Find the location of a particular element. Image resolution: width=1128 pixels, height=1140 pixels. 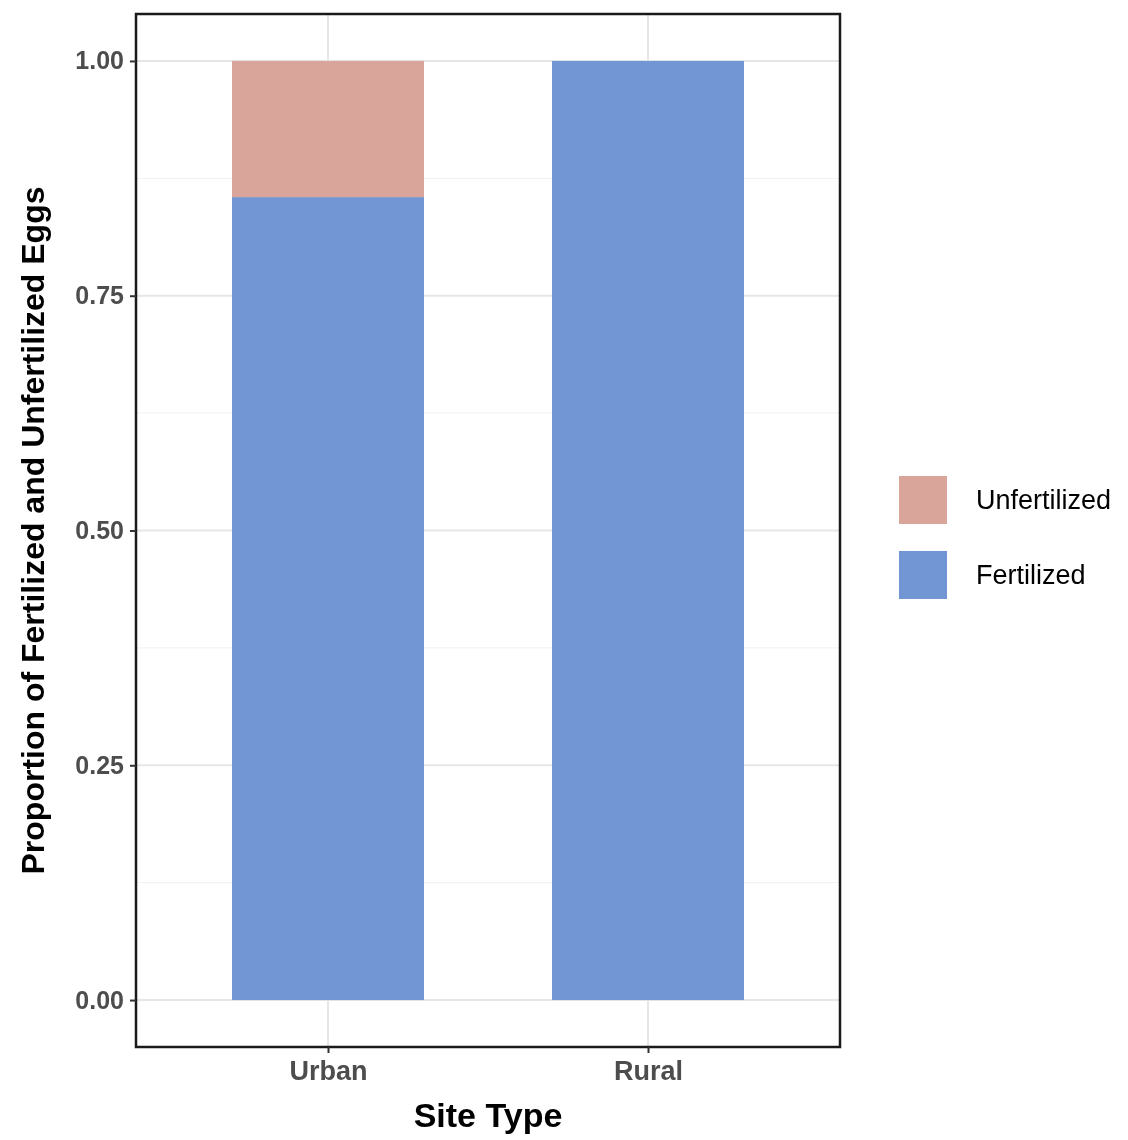

x-axis-title: Site Type is located at coordinates (488, 1115).